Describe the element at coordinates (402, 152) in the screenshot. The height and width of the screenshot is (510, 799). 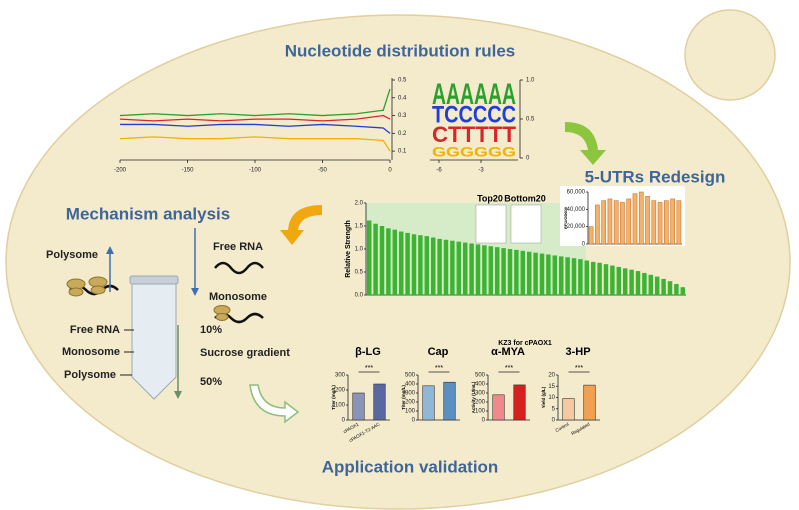
I see `y-tick-label: 0.1` at that location.